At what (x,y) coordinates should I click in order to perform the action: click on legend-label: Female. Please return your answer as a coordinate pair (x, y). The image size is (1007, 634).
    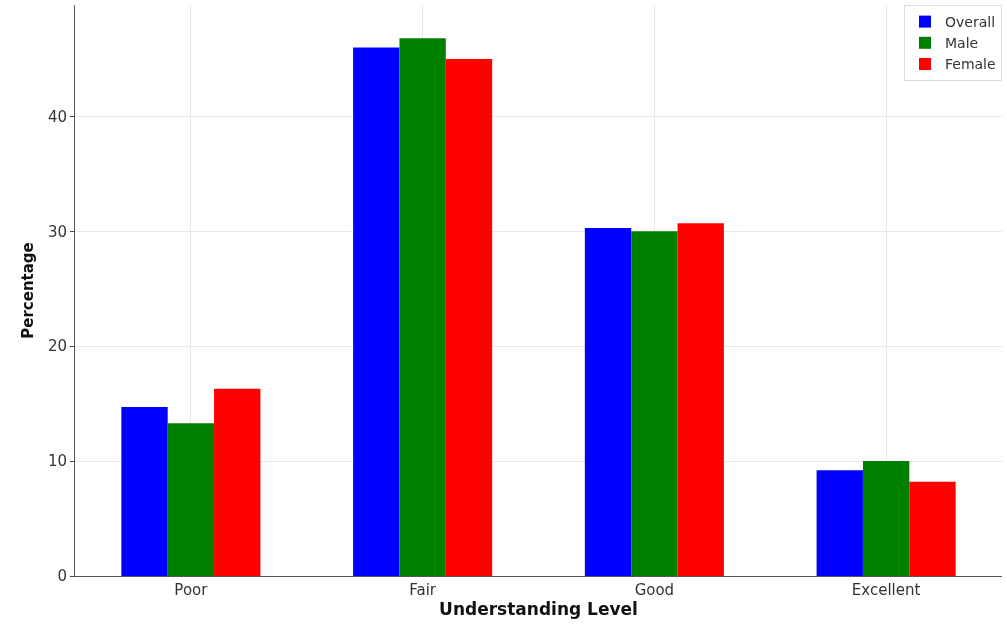
    Looking at the image, I should click on (970, 64).